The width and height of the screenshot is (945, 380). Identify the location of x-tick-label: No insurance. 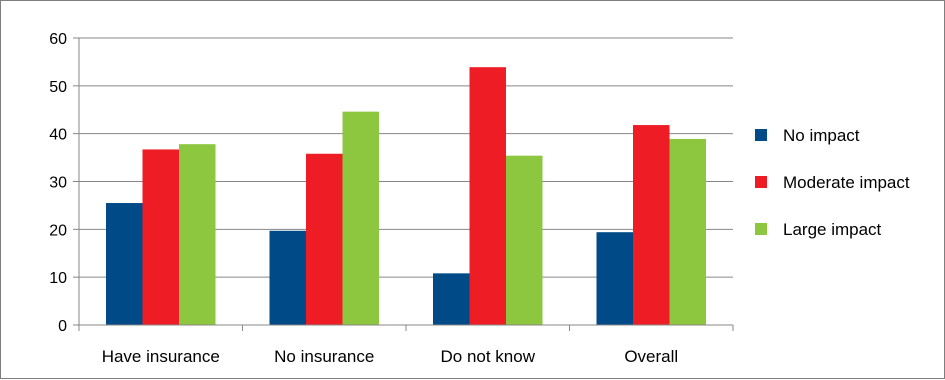
(324, 356).